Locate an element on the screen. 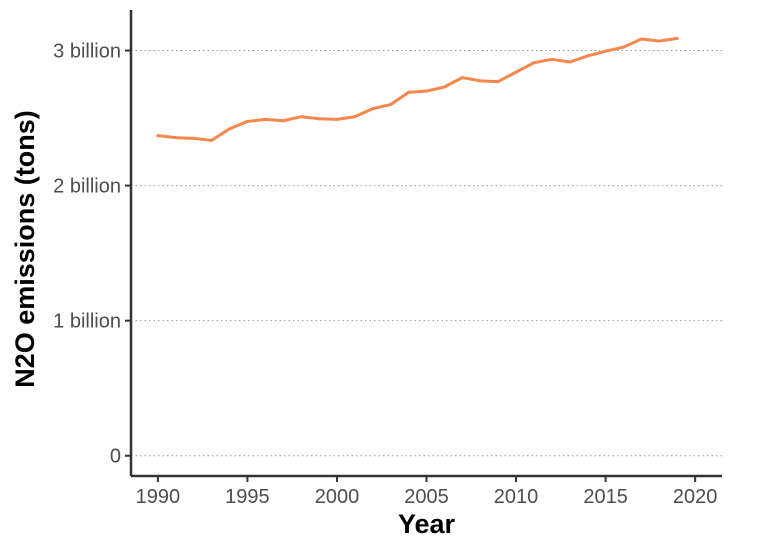  x-tick-label: 2015 is located at coordinates (605, 497).